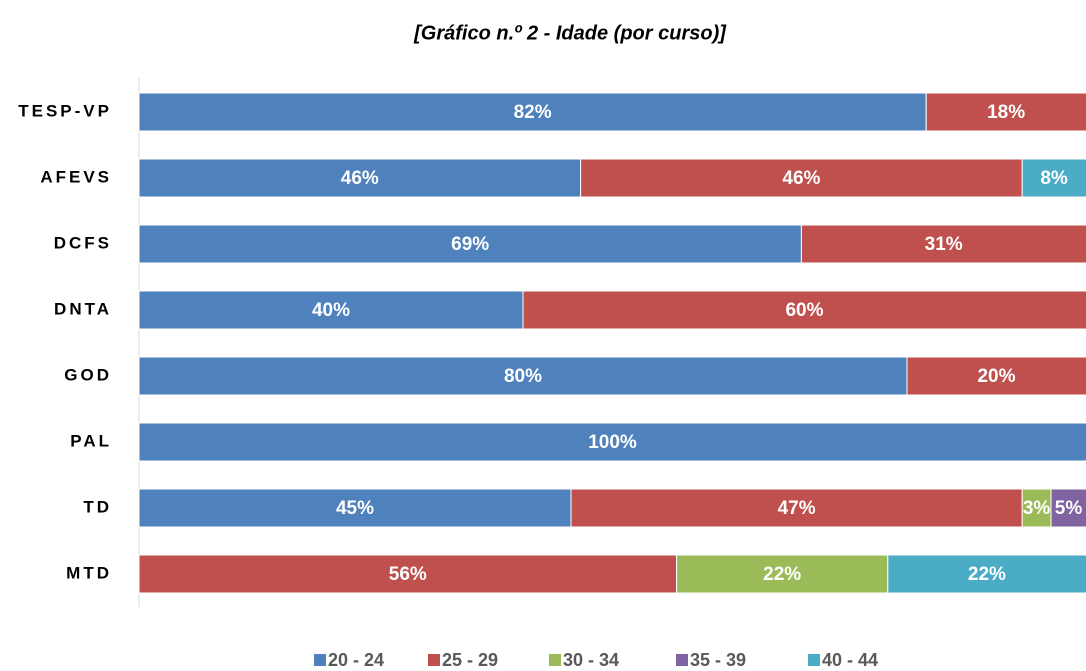 This screenshot has width=1086, height=671. I want to click on legend-label: 30 - 34, so click(591, 660).